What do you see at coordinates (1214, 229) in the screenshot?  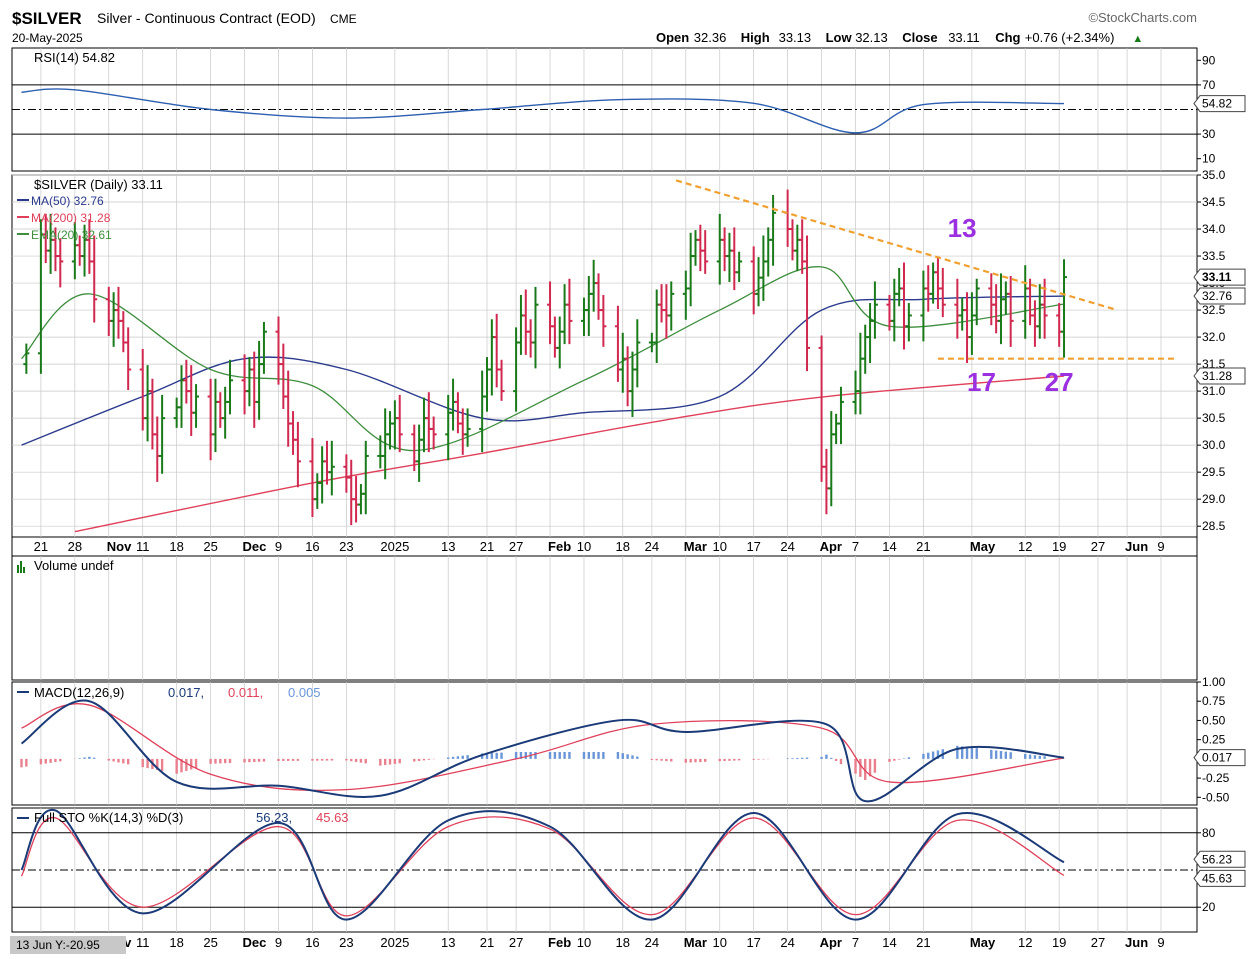 I see `price-tick-label: 34.0` at bounding box center [1214, 229].